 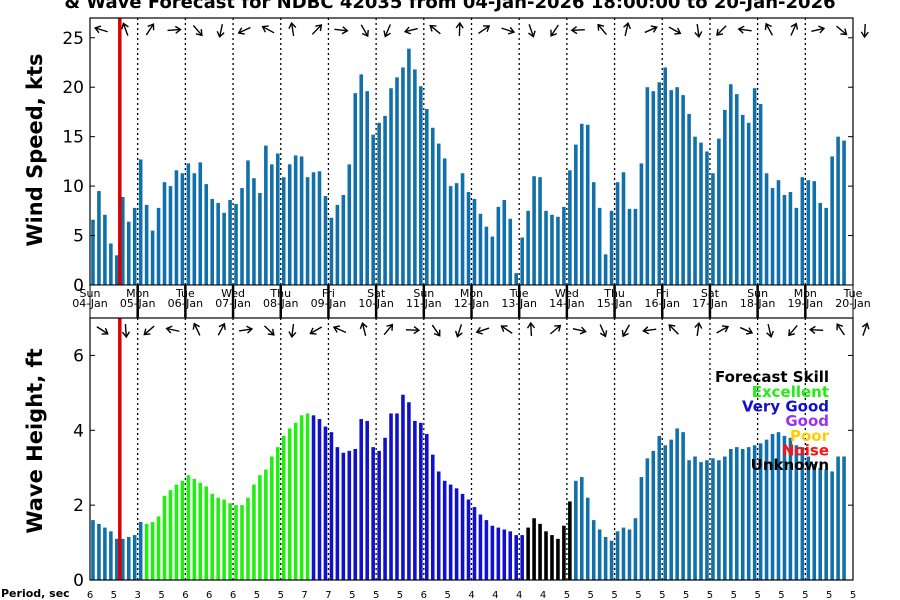 What do you see at coordinates (78, 237) in the screenshot?
I see `y-tick-label: 5` at bounding box center [78, 237].